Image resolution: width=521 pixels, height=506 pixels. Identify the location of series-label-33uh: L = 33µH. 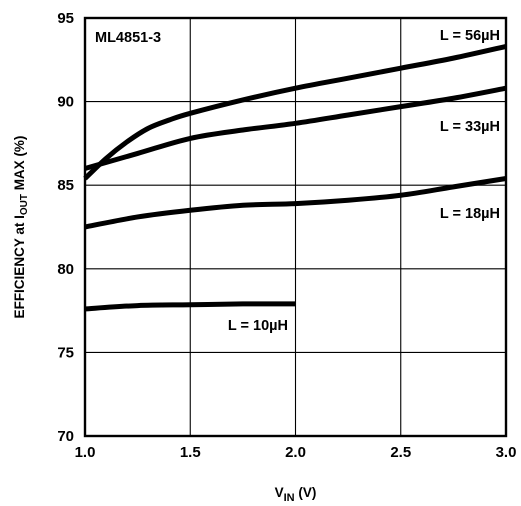
(470, 127).